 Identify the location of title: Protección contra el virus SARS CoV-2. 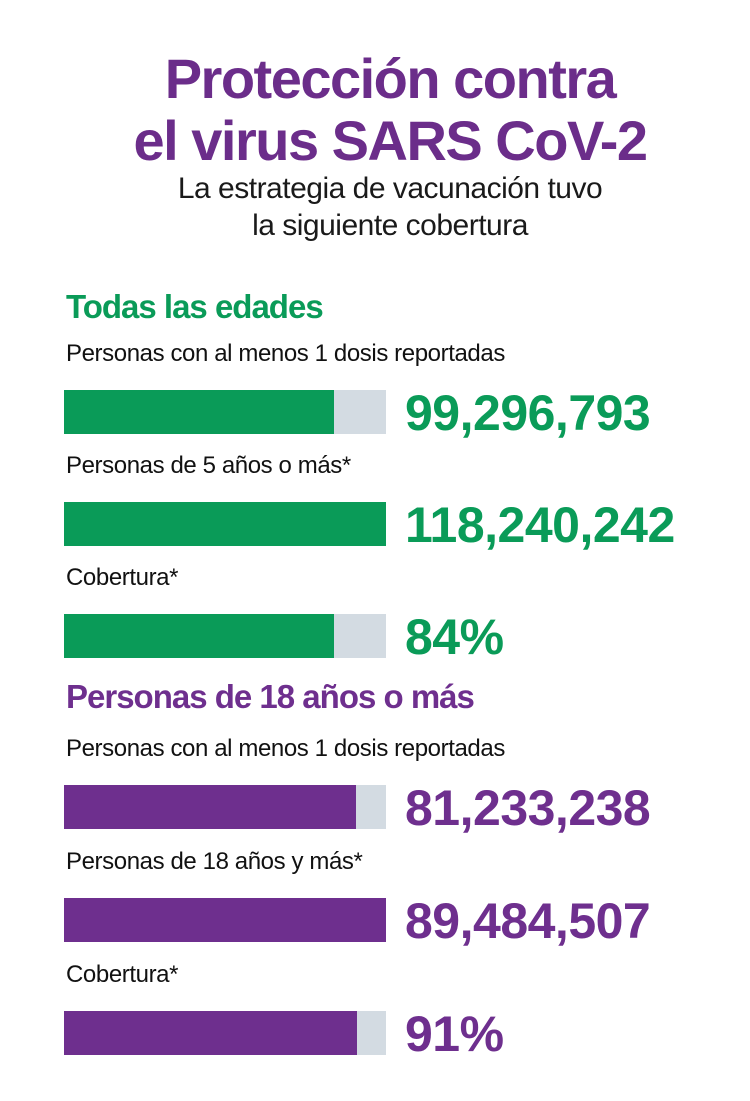
(375, 110).